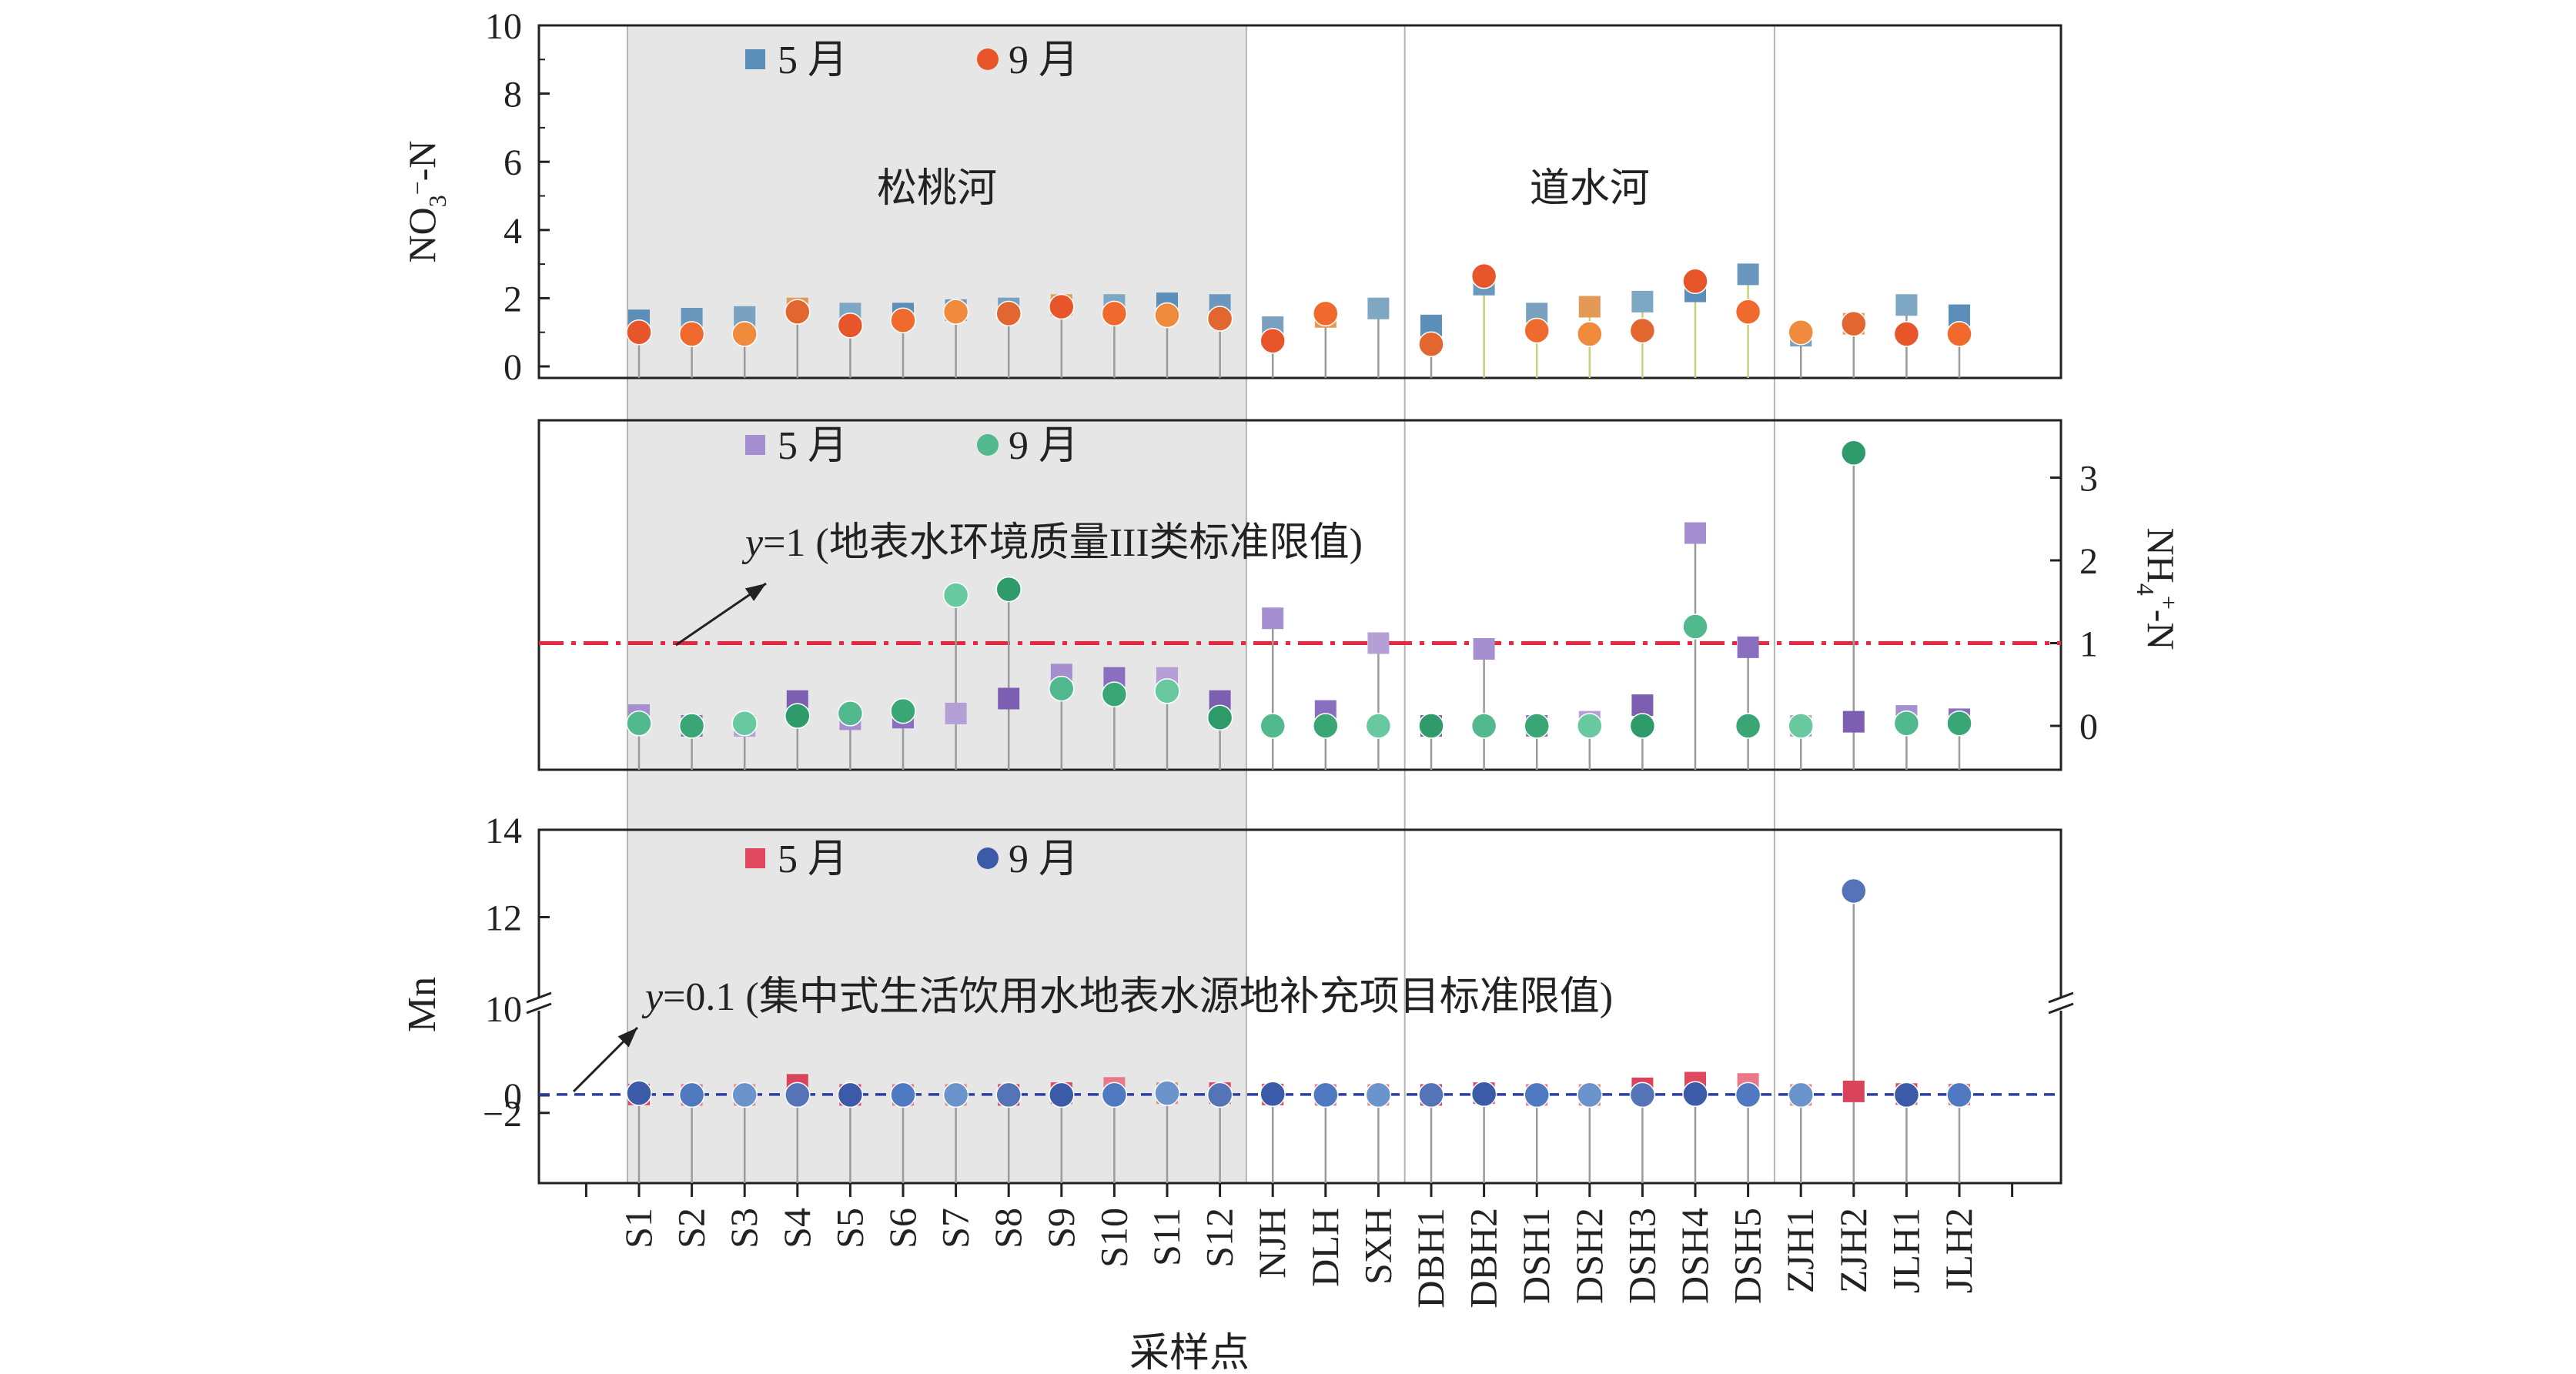 Image resolution: width=2576 pixels, height=1374 pixels. I want to click on point-1-sep-njh, so click(1273, 341).